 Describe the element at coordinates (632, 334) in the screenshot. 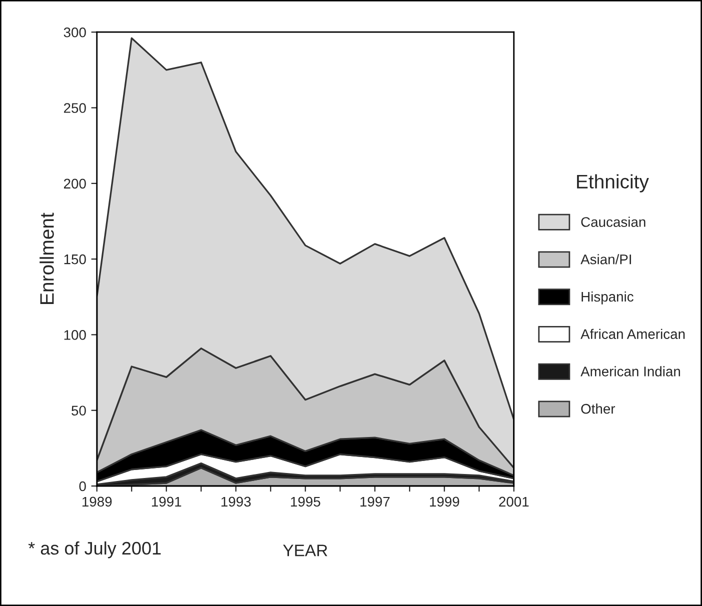

I see `legend-label: African American` at that location.